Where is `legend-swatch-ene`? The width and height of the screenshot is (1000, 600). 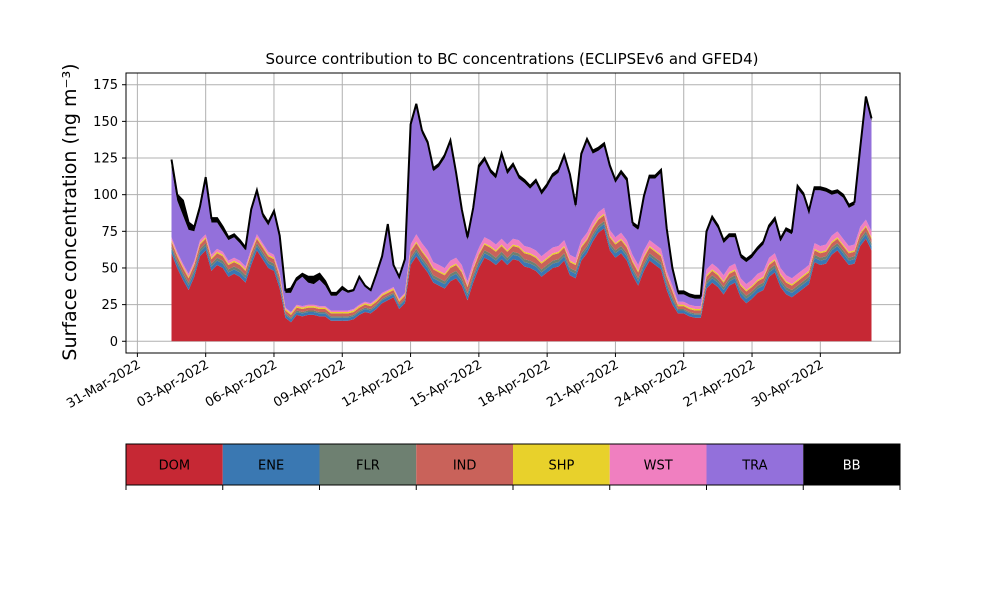
legend-swatch-ene is located at coordinates (271, 464).